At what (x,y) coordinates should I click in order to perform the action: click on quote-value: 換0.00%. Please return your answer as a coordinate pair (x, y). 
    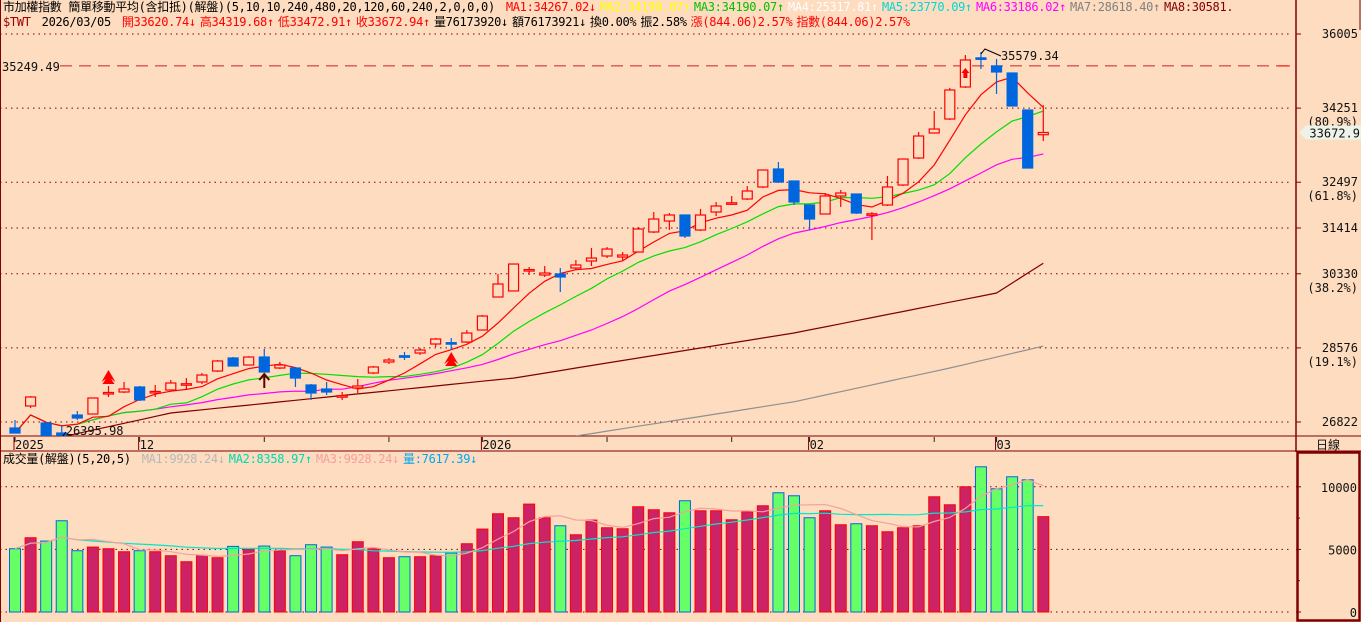
    Looking at the image, I should click on (613, 22).